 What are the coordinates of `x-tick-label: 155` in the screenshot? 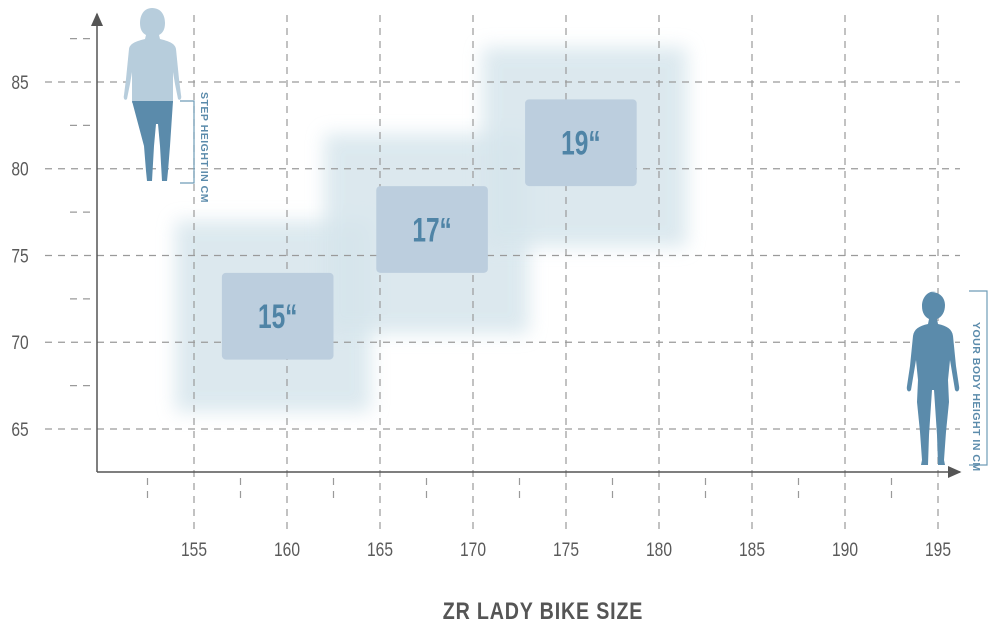 It's located at (194, 550).